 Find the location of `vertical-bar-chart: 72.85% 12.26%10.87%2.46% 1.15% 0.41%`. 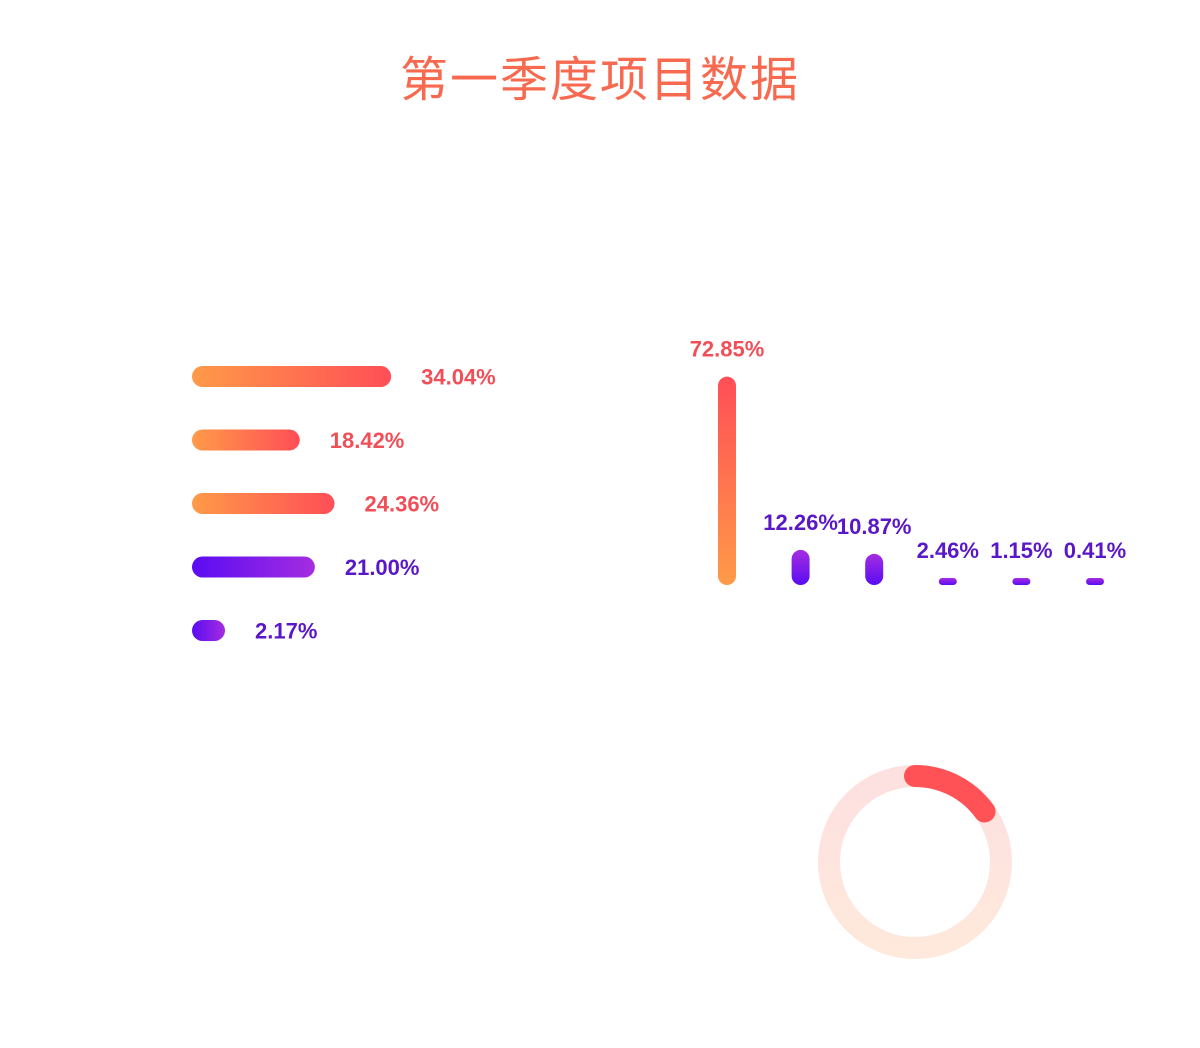

vertical-bar-chart: 72.85% 12.26%10.87%2.46% 1.15% 0.41% is located at coordinates (908, 461).